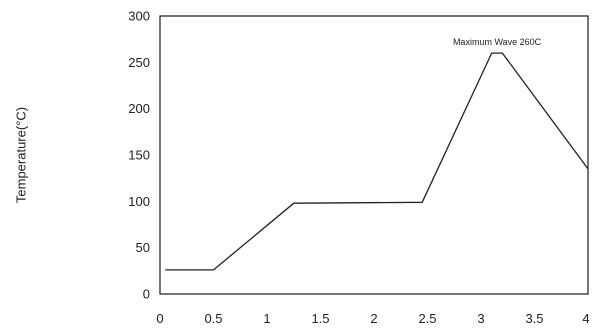 The width and height of the screenshot is (594, 328). I want to click on y-tick-labels: 0 50 100 150 200 250 300, so click(139, 155).